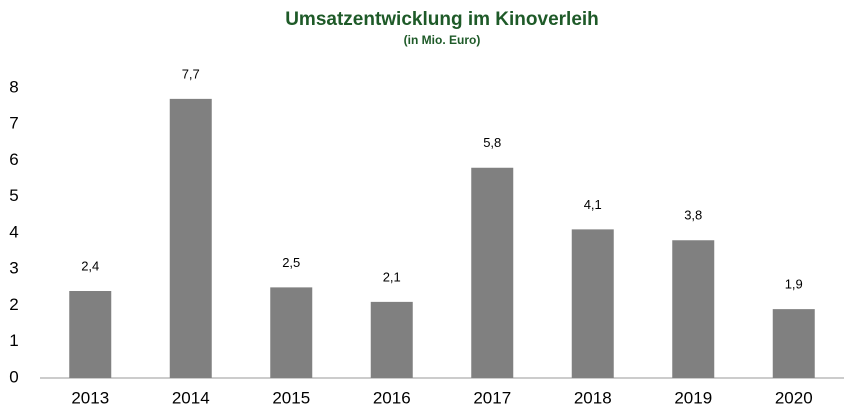 Image resolution: width=844 pixels, height=412 pixels. What do you see at coordinates (13, 231) in the screenshot?
I see `y-tick-label: 4` at bounding box center [13, 231].